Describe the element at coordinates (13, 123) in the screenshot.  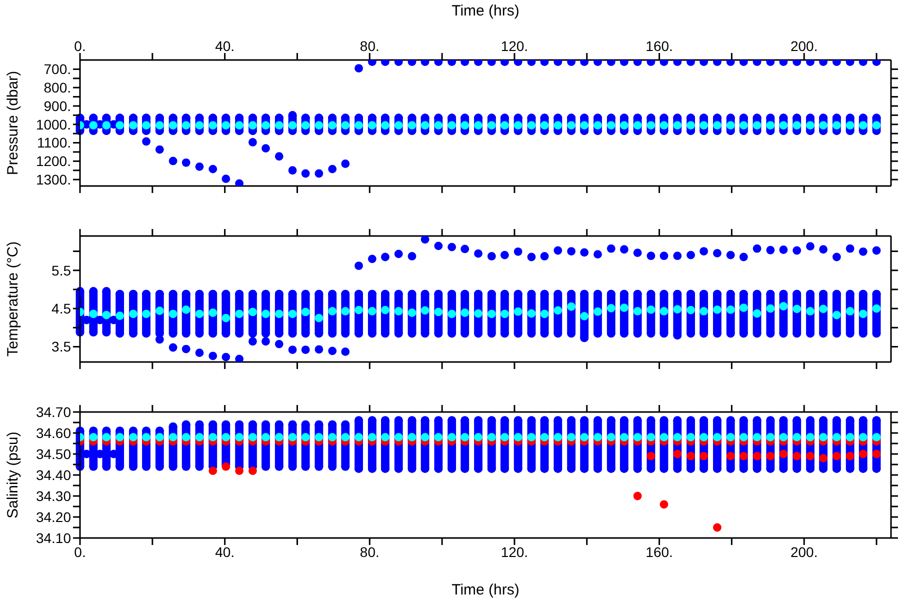
I see `y-axis-title: Pressure (dbar)` at that location.